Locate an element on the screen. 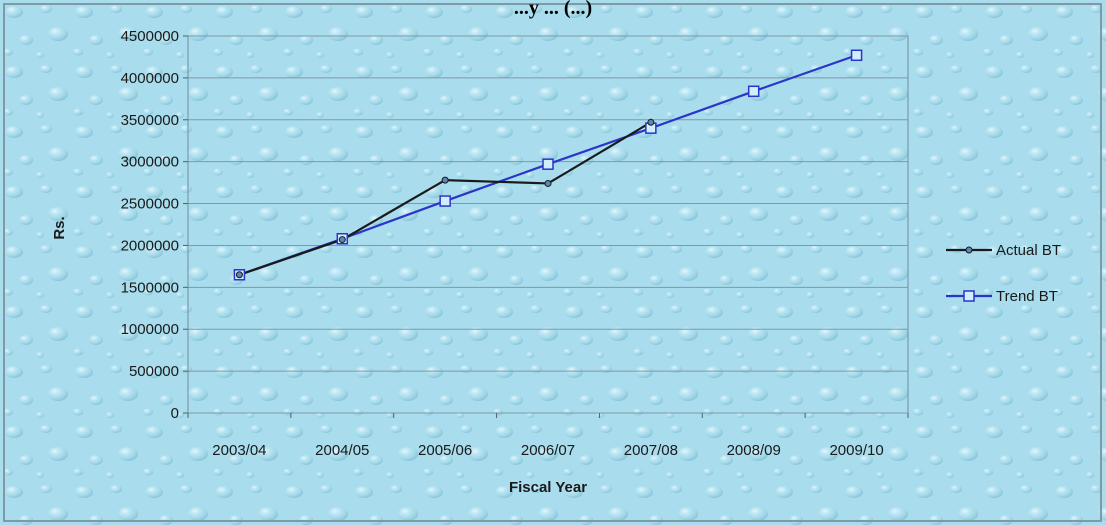 This screenshot has height=525, width=1106. y-tick-label: 4500000 is located at coordinates (150, 36).